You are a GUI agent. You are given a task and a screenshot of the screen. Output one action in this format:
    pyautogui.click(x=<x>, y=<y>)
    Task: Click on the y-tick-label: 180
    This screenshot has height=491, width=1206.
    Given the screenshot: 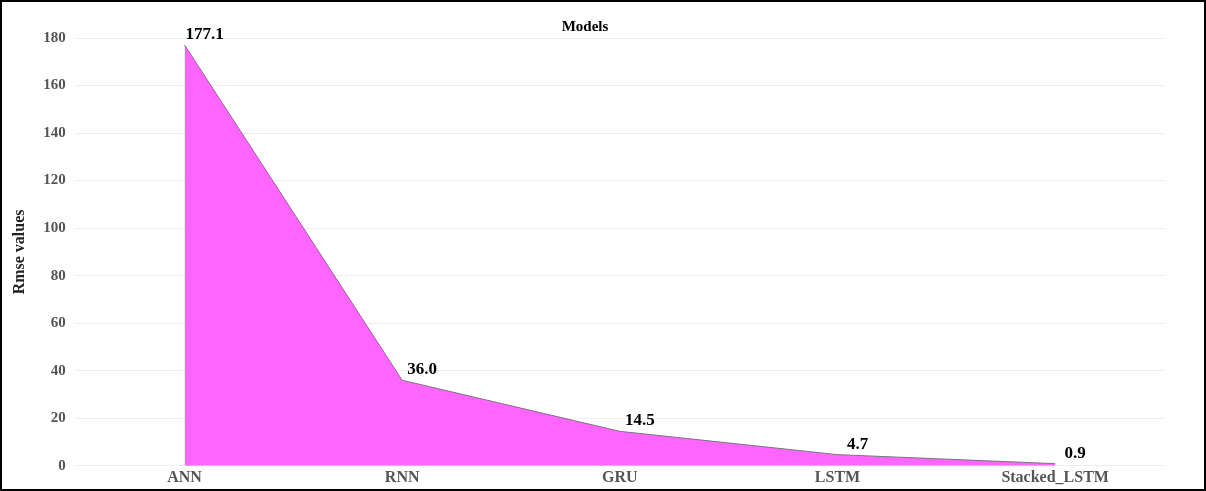 What is the action you would take?
    pyautogui.click(x=54, y=36)
    